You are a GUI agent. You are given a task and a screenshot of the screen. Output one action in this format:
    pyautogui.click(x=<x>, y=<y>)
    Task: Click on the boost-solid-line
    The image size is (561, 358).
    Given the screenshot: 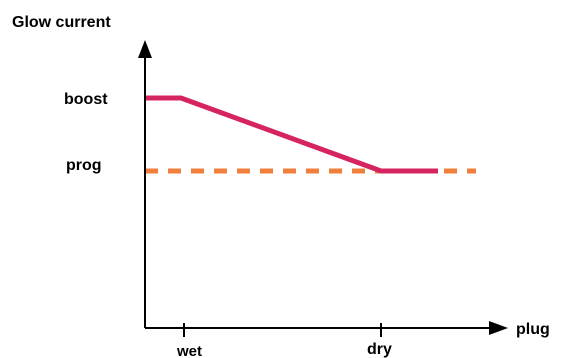 What is the action you would take?
    pyautogui.click(x=291, y=134)
    